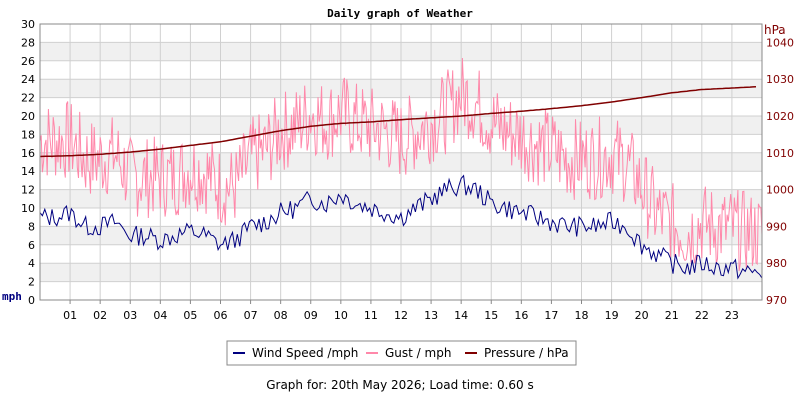 This screenshot has width=800, height=400. I want to click on x-tick-label: 03, so click(130, 315).